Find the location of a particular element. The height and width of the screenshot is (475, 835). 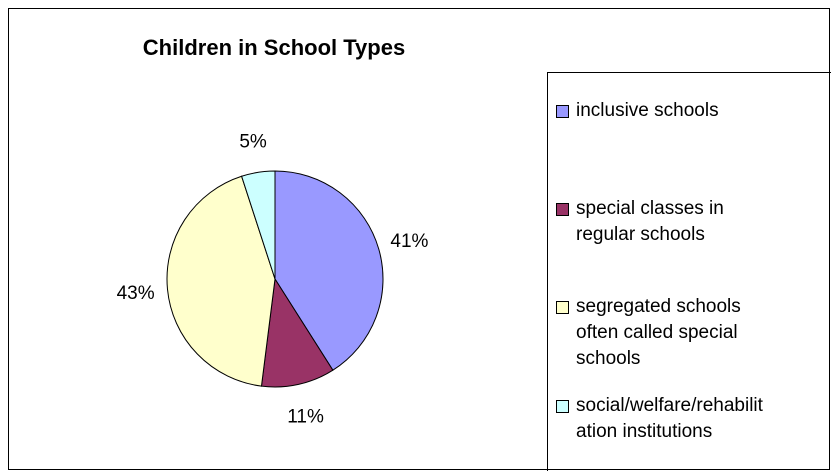

legend-label: often called special is located at coordinates (657, 332).